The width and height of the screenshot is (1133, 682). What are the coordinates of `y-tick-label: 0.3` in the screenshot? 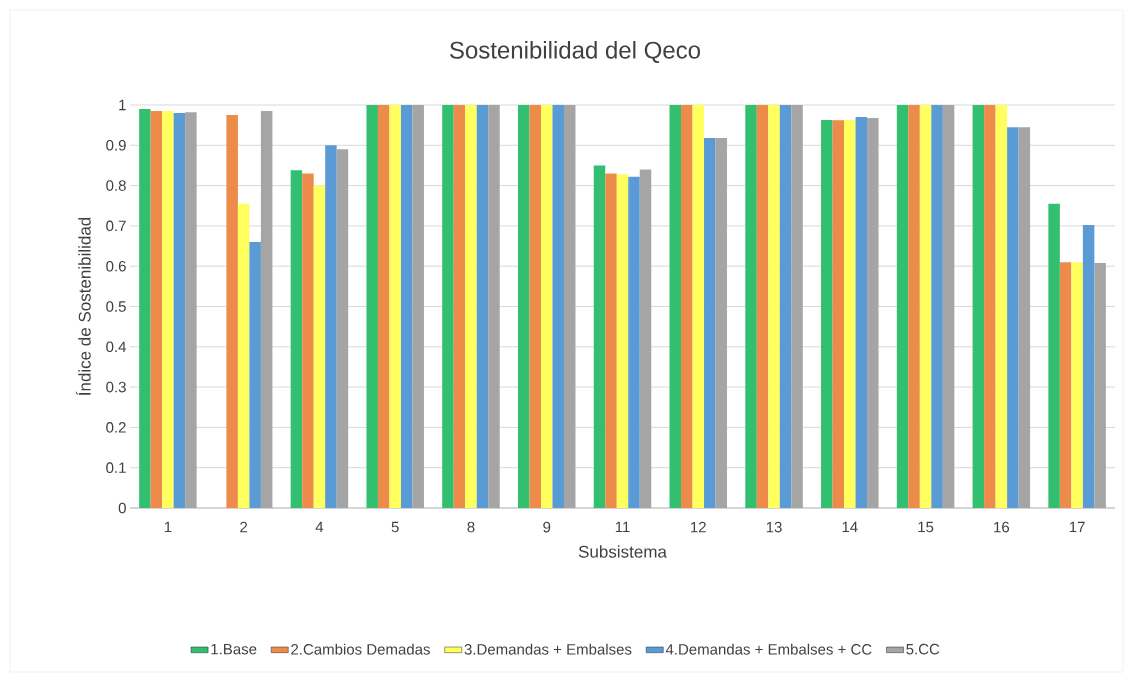 It's located at (116, 387).